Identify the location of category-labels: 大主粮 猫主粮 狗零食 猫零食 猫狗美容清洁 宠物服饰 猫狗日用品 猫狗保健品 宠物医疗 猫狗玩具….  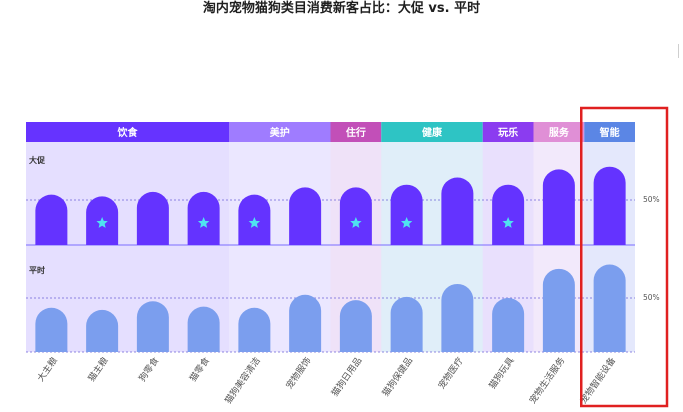
(327, 380).